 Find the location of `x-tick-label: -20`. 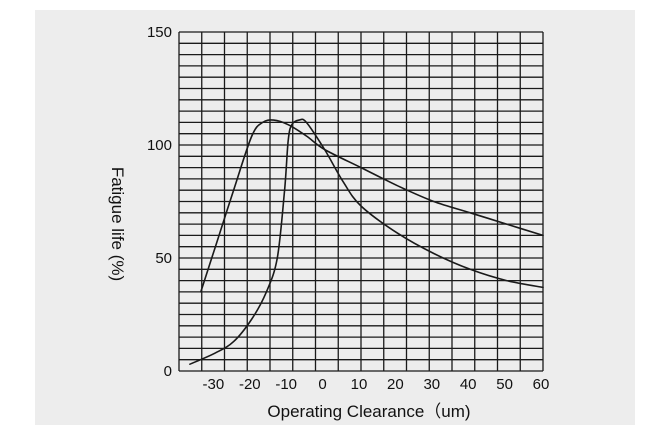

x-tick-label: -20 is located at coordinates (250, 384).